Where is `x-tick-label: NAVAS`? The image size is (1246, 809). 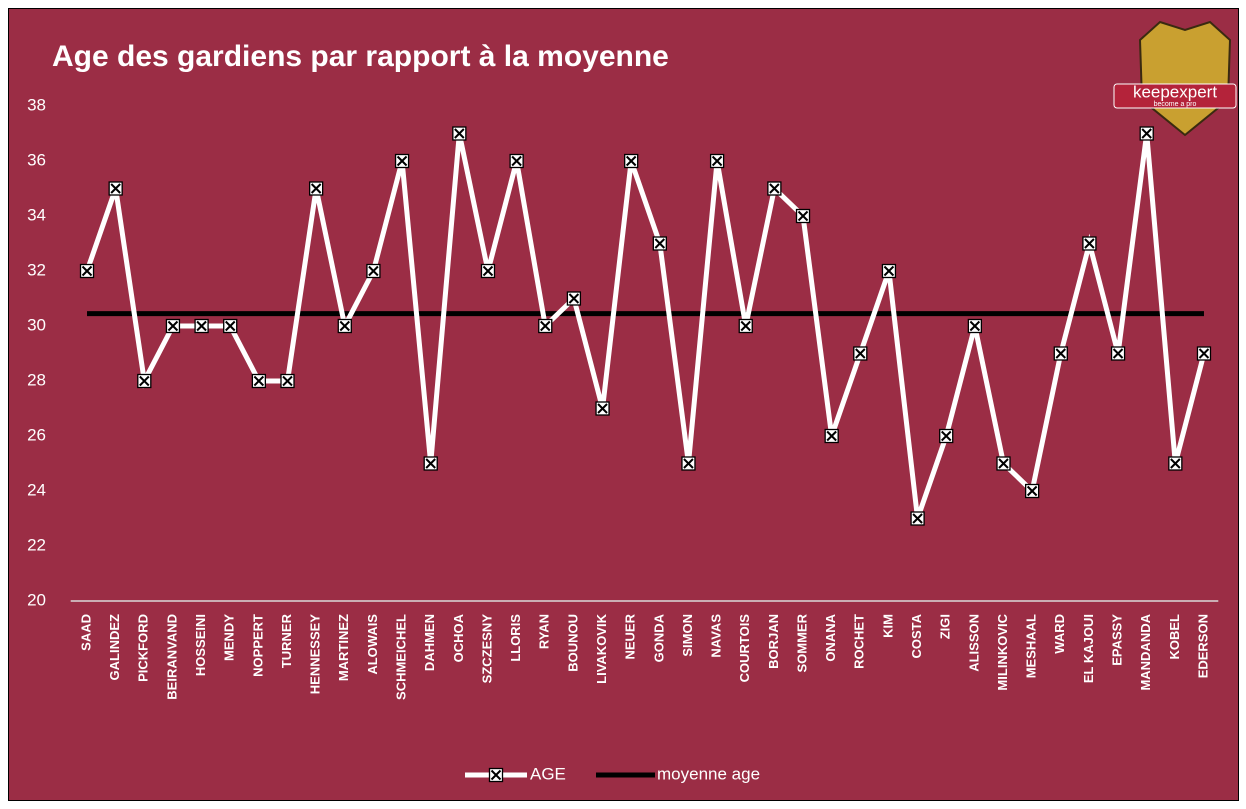 x-tick-label: NAVAS is located at coordinates (716, 636).